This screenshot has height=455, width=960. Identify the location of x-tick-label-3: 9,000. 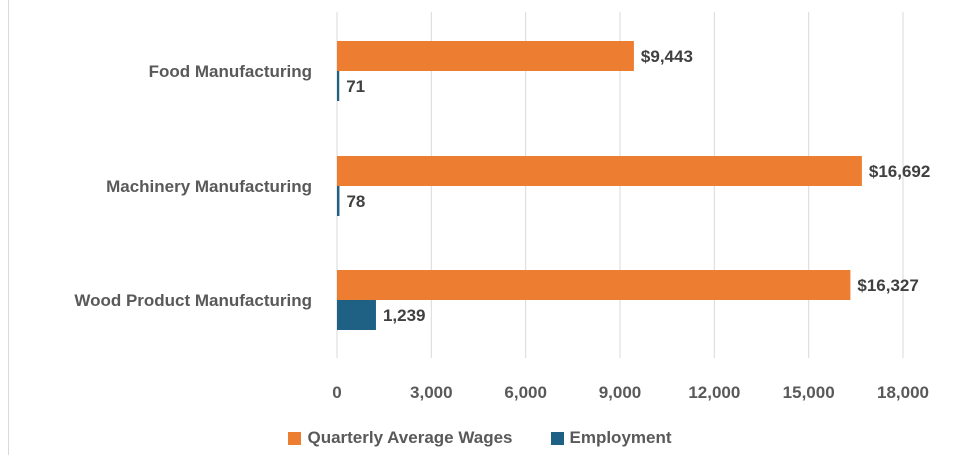
(620, 392).